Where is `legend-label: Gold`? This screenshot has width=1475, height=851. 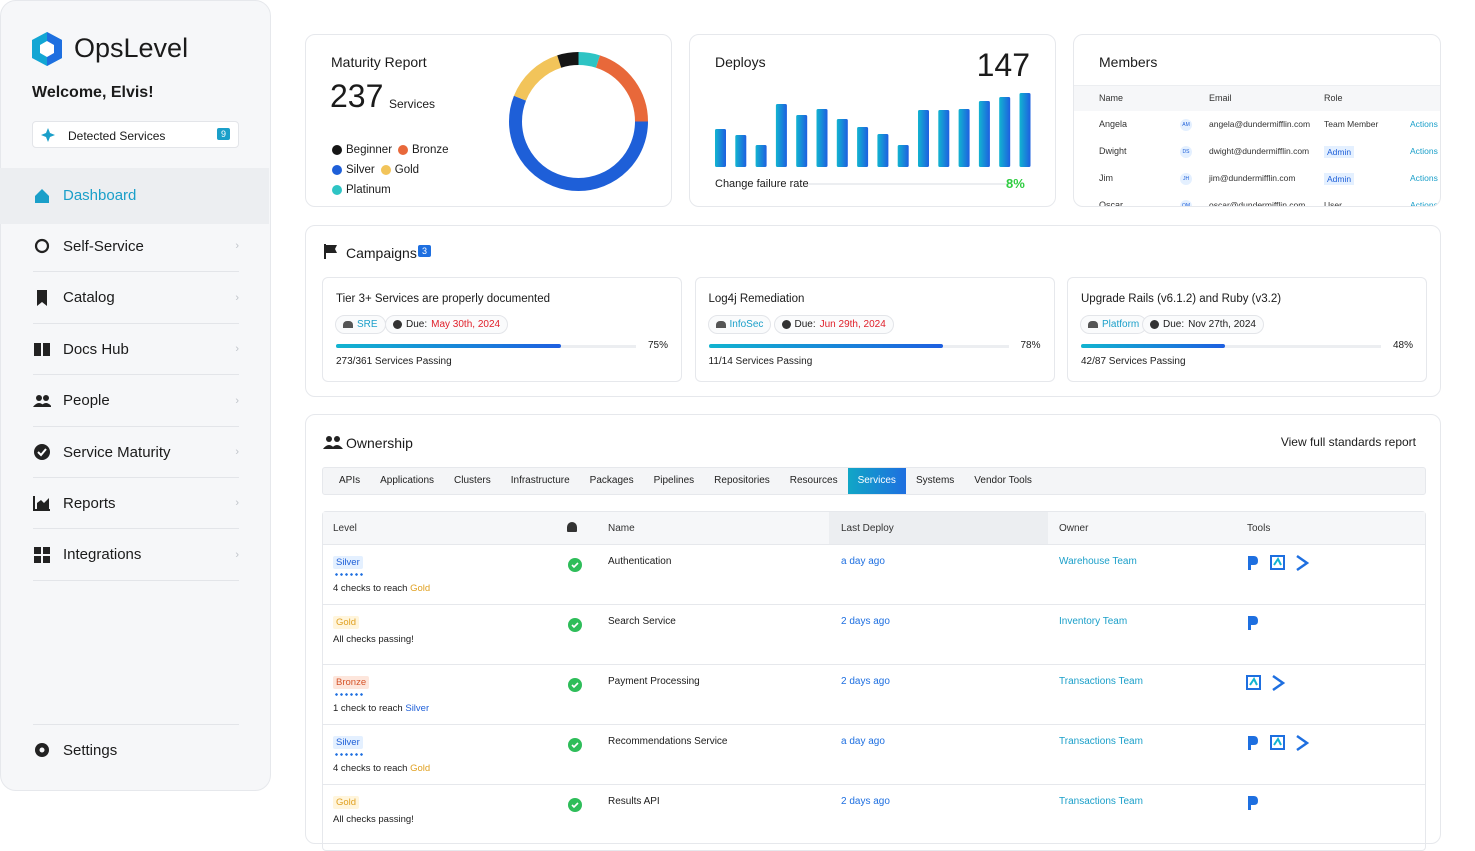
legend-label: Gold is located at coordinates (407, 170).